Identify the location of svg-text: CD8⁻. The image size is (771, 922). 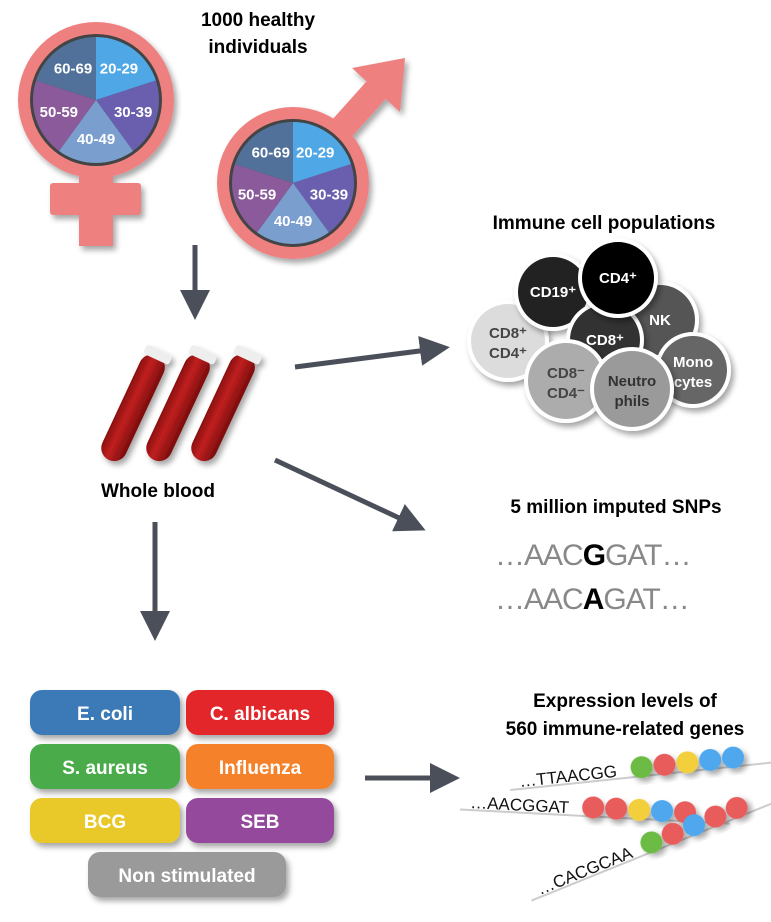
(566, 373).